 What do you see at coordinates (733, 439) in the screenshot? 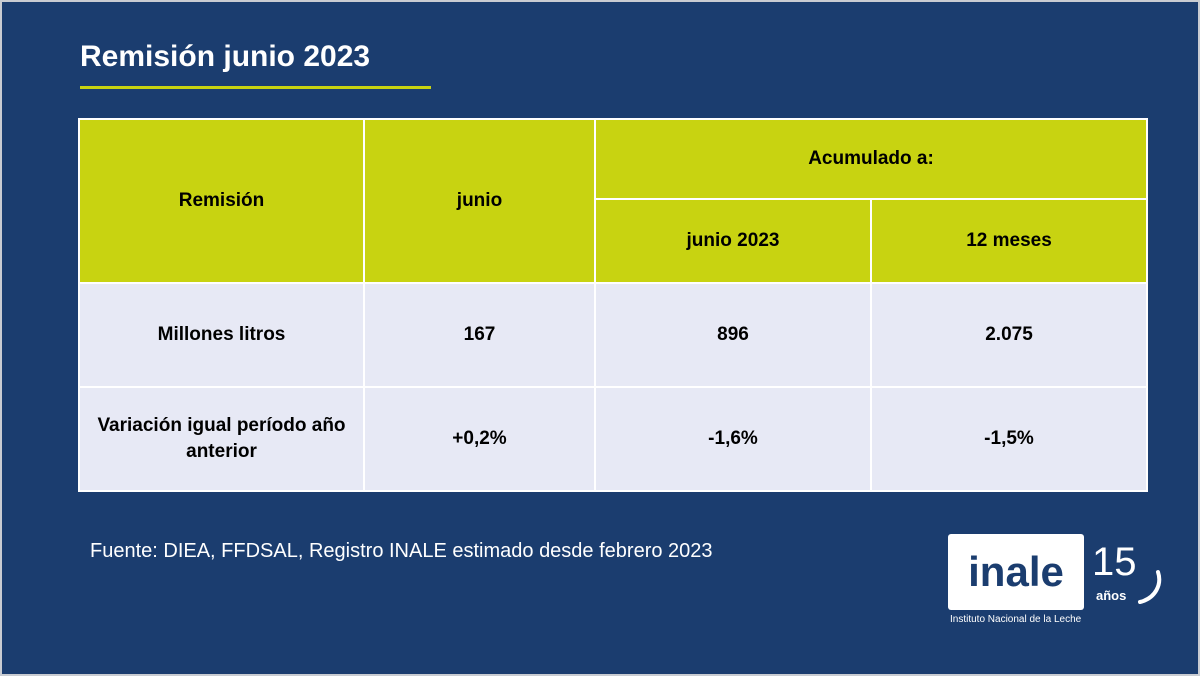
I see `cell-junio-2023: -1,6%` at bounding box center [733, 439].